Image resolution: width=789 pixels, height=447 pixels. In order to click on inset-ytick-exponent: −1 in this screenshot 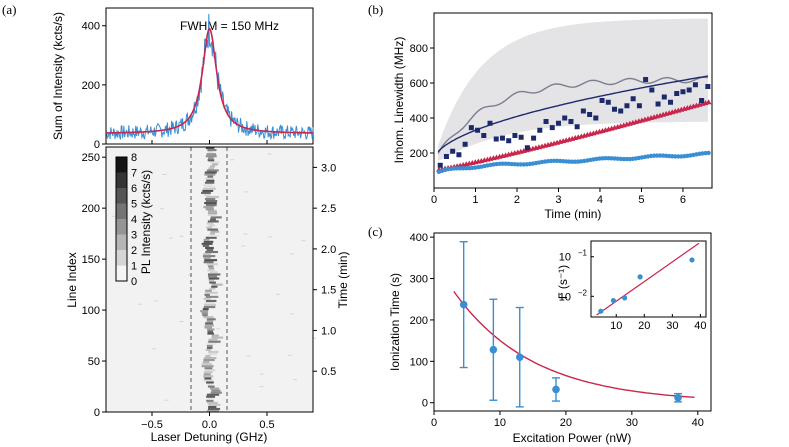, I will do `click(583, 253)`.